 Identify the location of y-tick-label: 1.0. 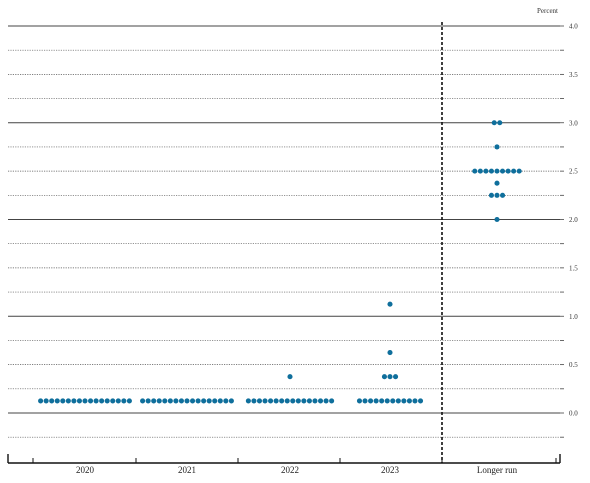
(573, 317).